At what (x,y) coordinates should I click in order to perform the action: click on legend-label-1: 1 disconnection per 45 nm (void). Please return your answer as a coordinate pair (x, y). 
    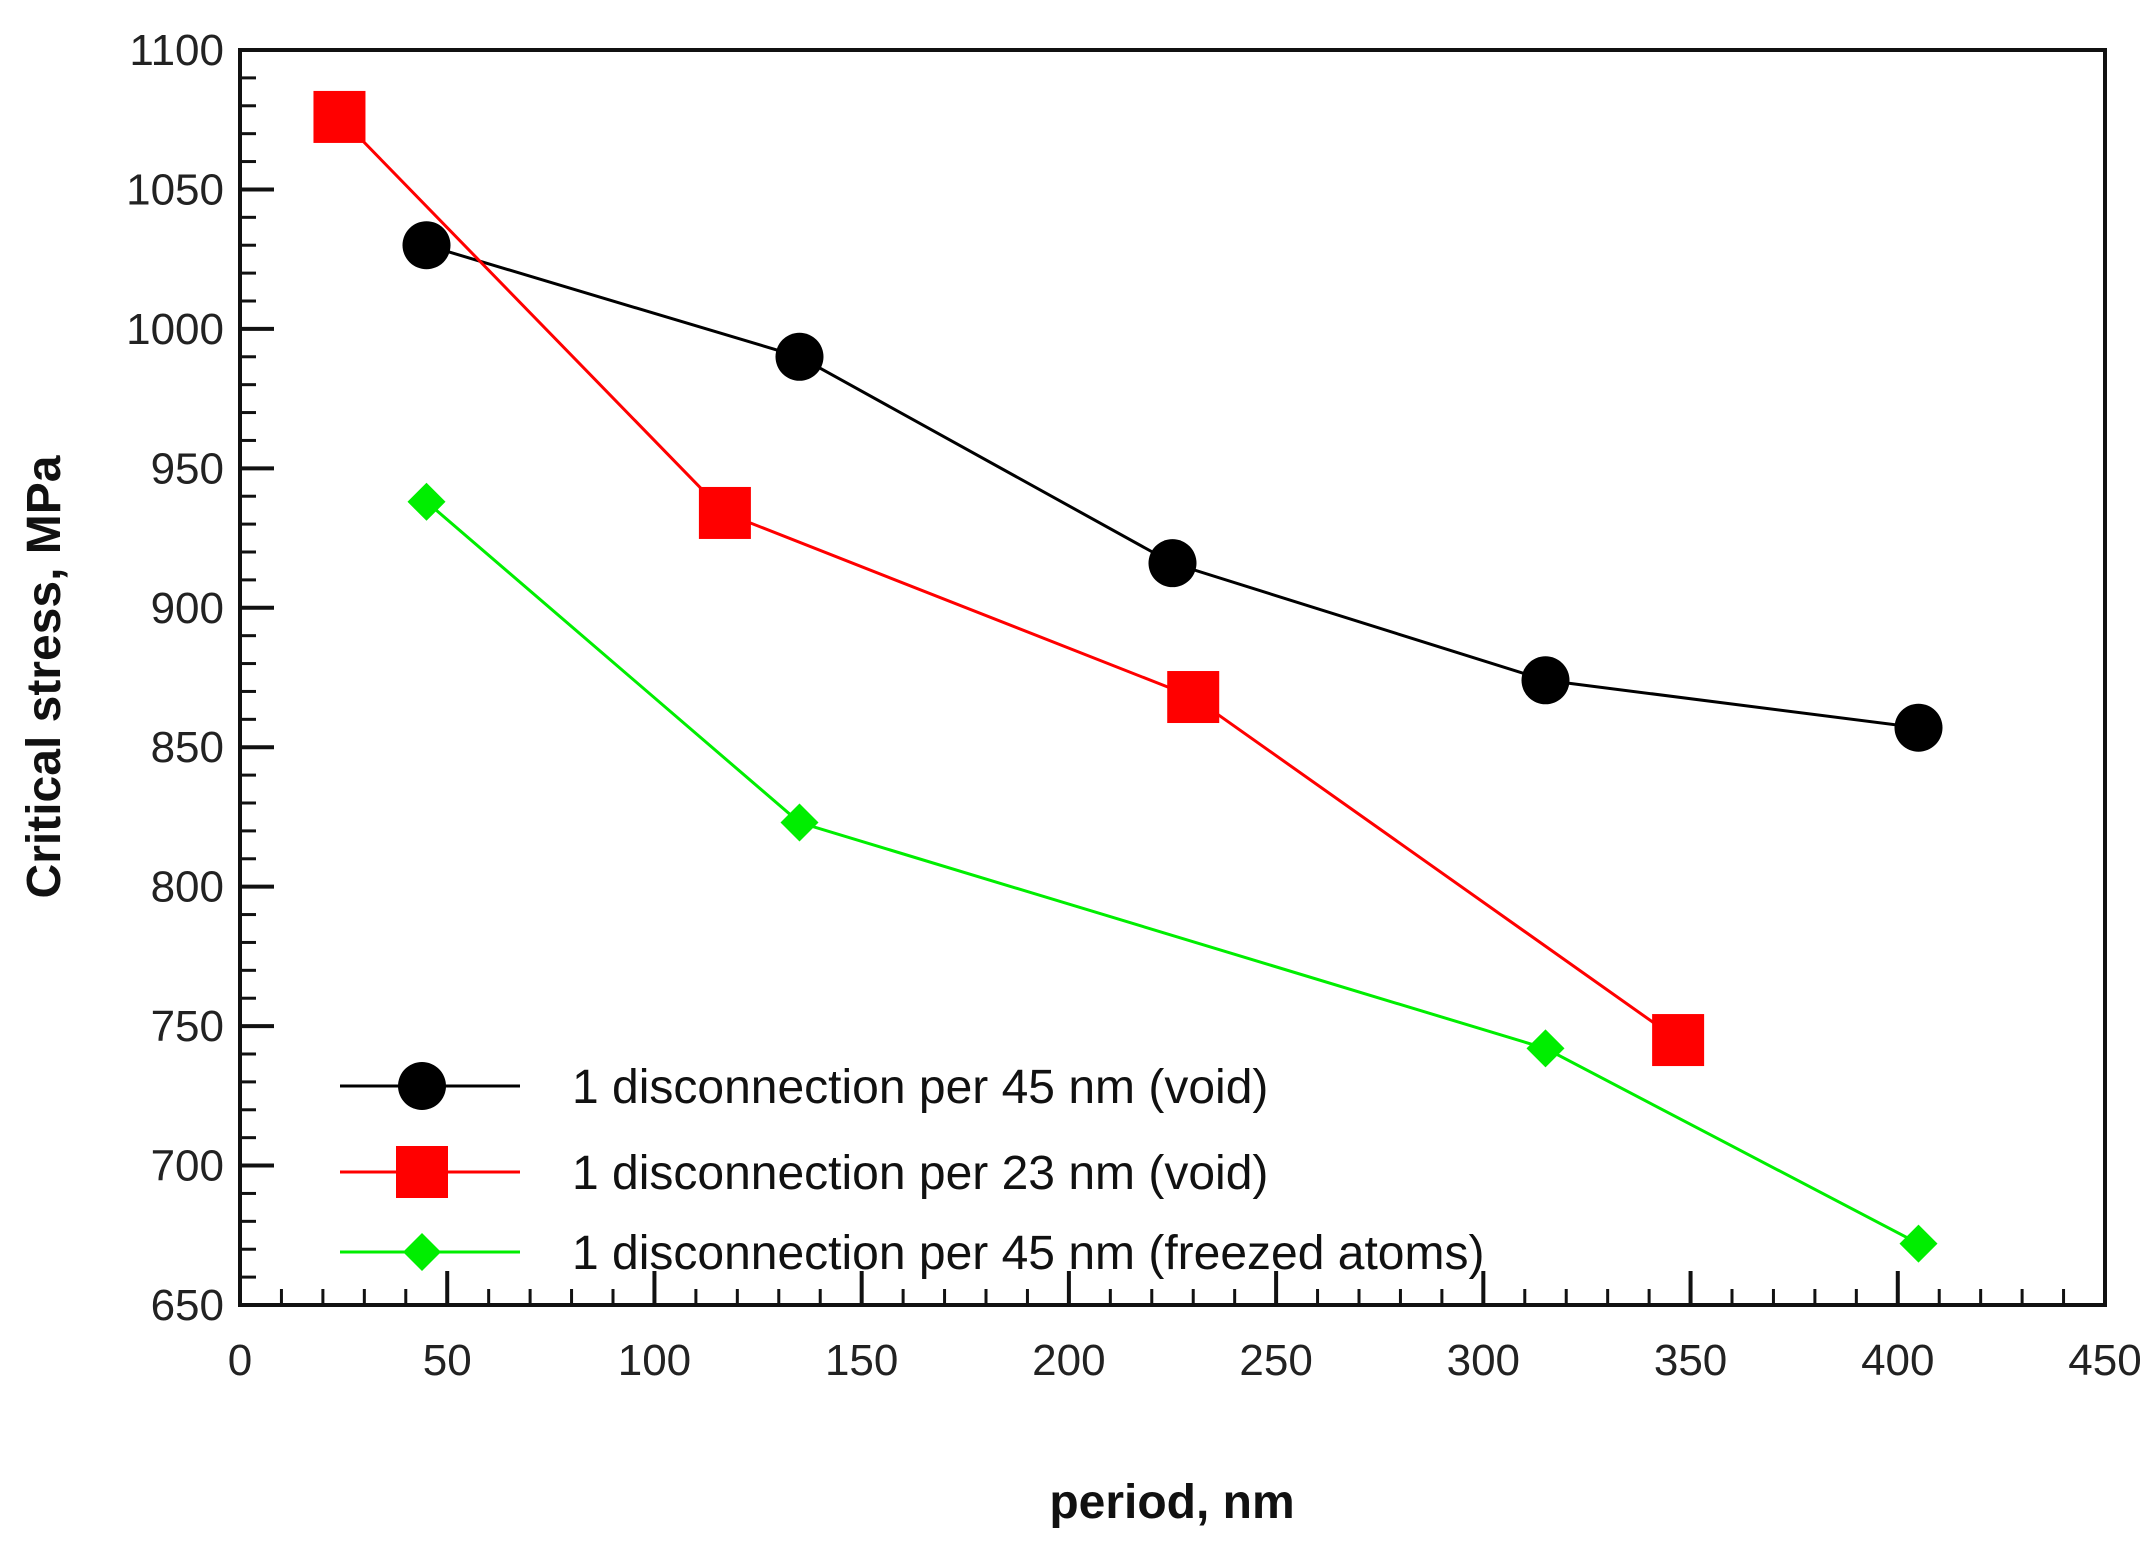
    Looking at the image, I should click on (920, 1087).